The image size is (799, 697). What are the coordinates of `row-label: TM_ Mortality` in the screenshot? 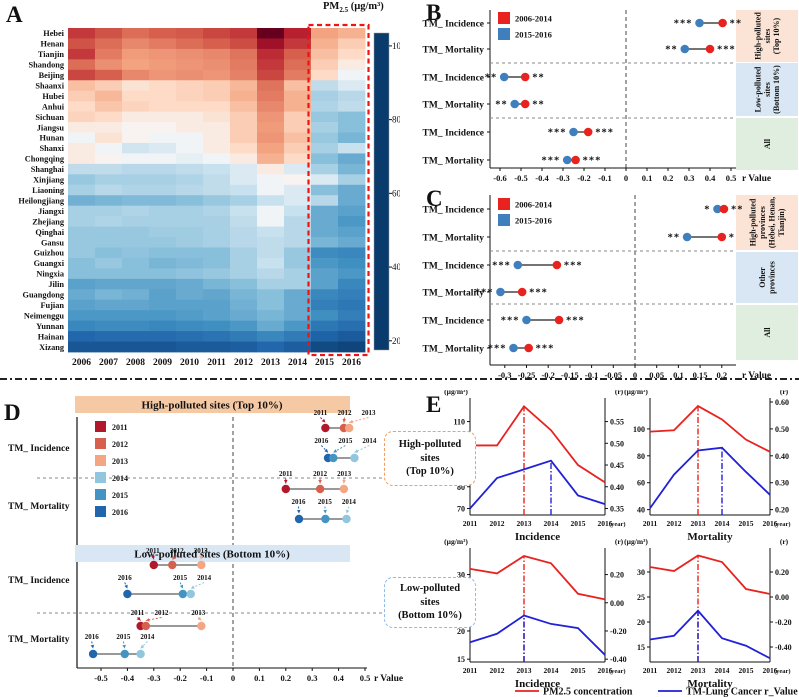 It's located at (454, 51).